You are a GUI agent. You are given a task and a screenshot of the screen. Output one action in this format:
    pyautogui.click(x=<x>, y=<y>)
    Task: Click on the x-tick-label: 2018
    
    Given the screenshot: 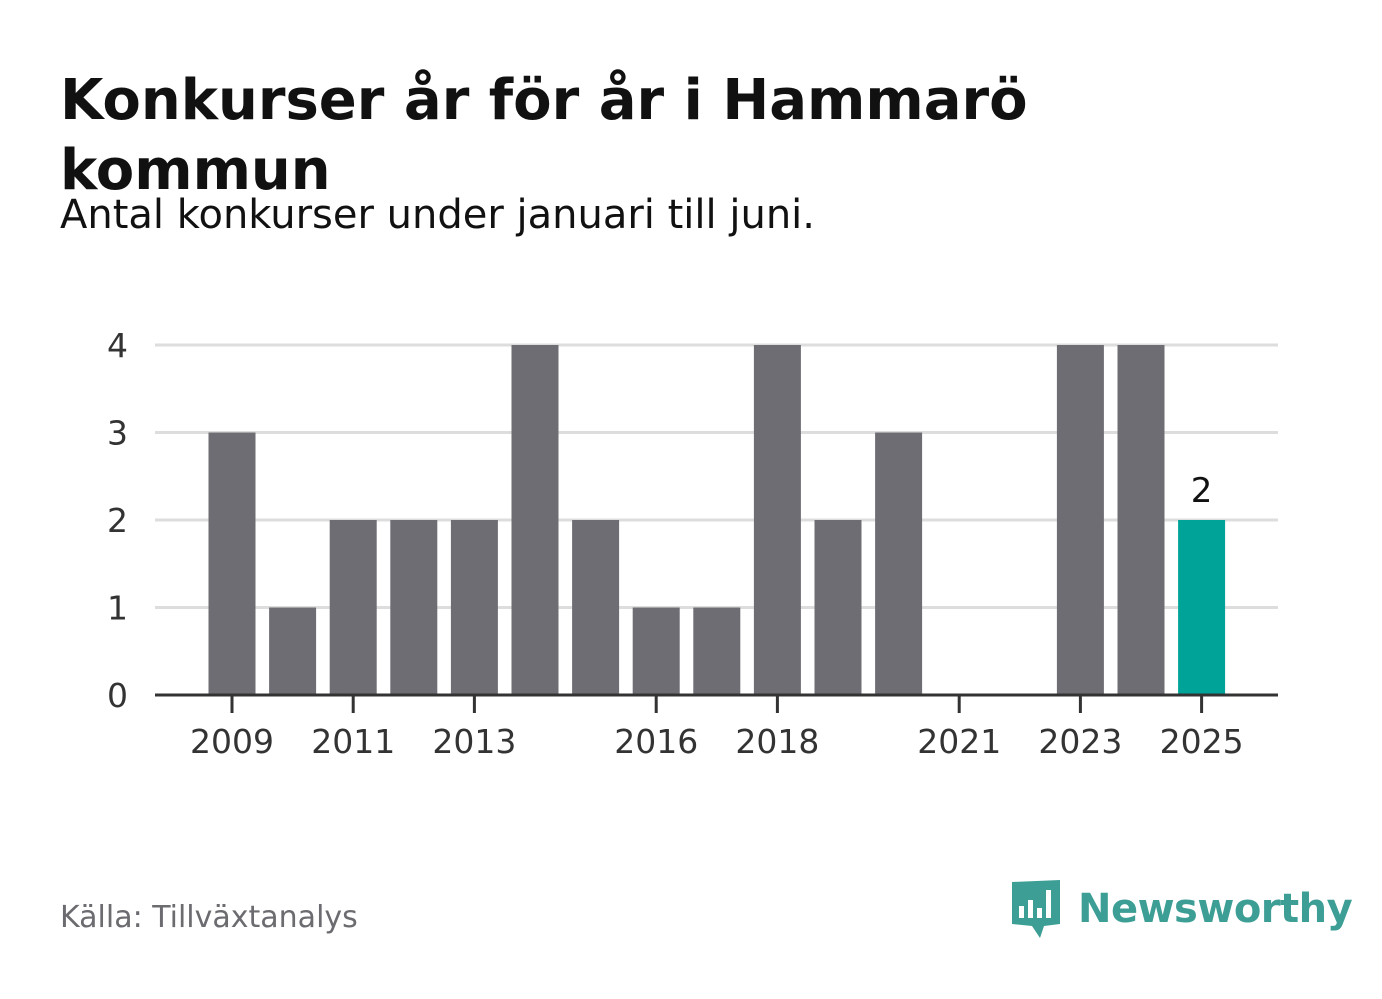 What is the action you would take?
    pyautogui.click(x=777, y=741)
    